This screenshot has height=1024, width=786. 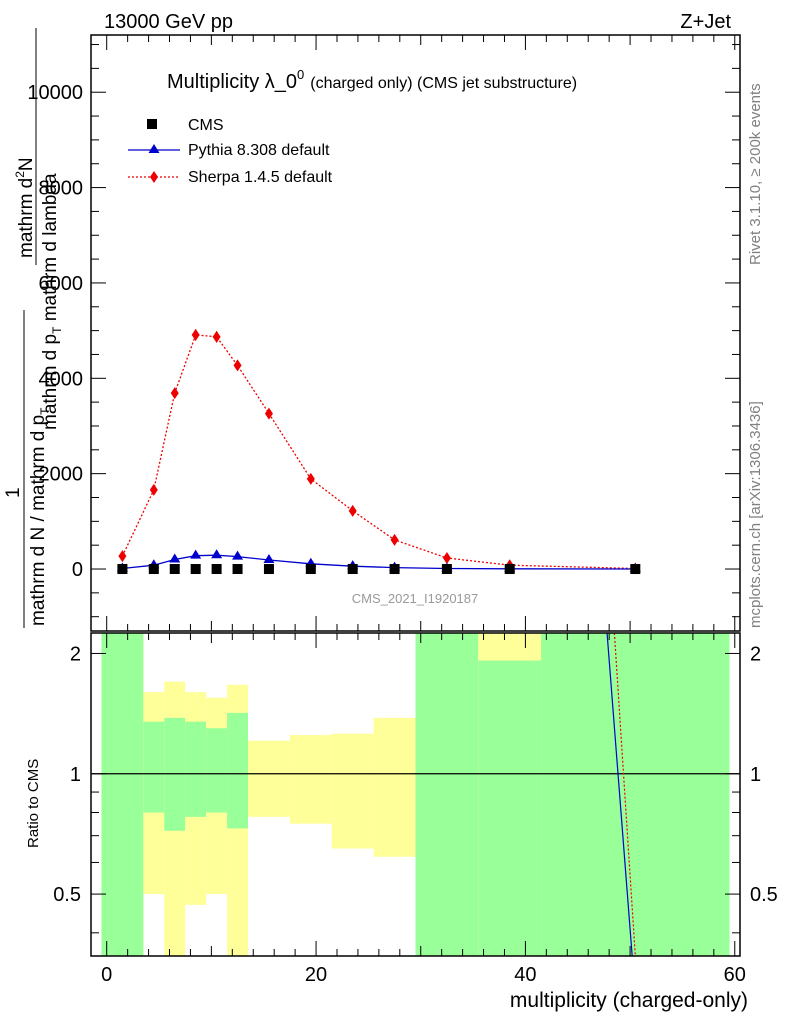 What do you see at coordinates (52, 301) in the screenshot?
I see `ylabel-denominator: mathrm d pT mathrm d lambda` at bounding box center [52, 301].